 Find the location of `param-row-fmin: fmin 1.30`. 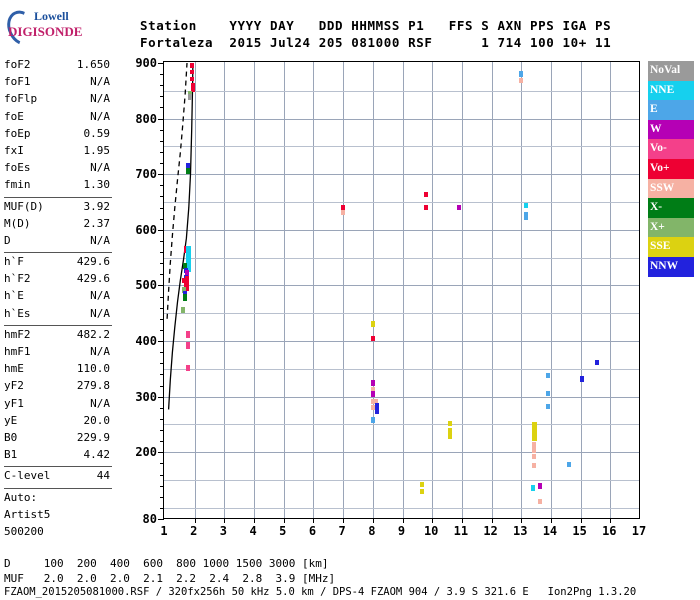

param-row-fmin: fmin 1.30 is located at coordinates (58, 186).